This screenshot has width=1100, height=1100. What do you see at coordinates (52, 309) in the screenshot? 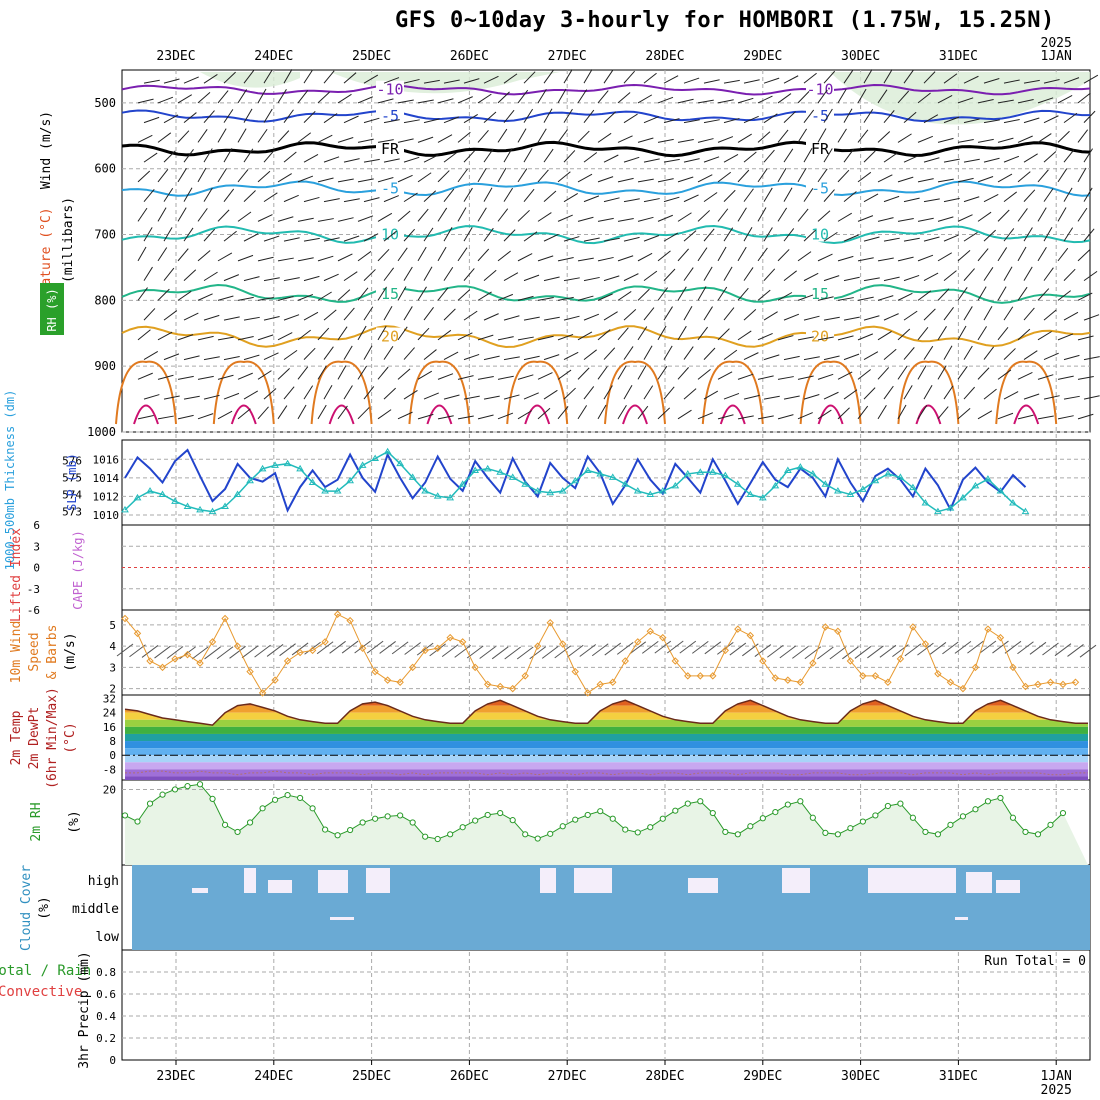
I see `rh-legend-group: RH (%)` at bounding box center [52, 309].